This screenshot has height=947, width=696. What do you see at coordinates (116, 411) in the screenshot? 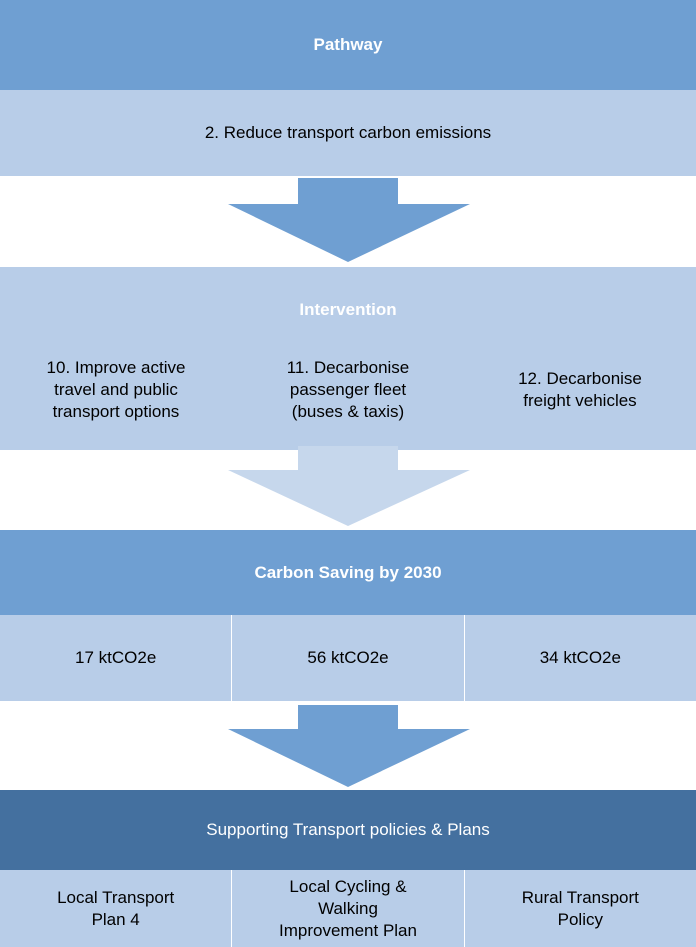
I see `text-line: transport options` at bounding box center [116, 411].